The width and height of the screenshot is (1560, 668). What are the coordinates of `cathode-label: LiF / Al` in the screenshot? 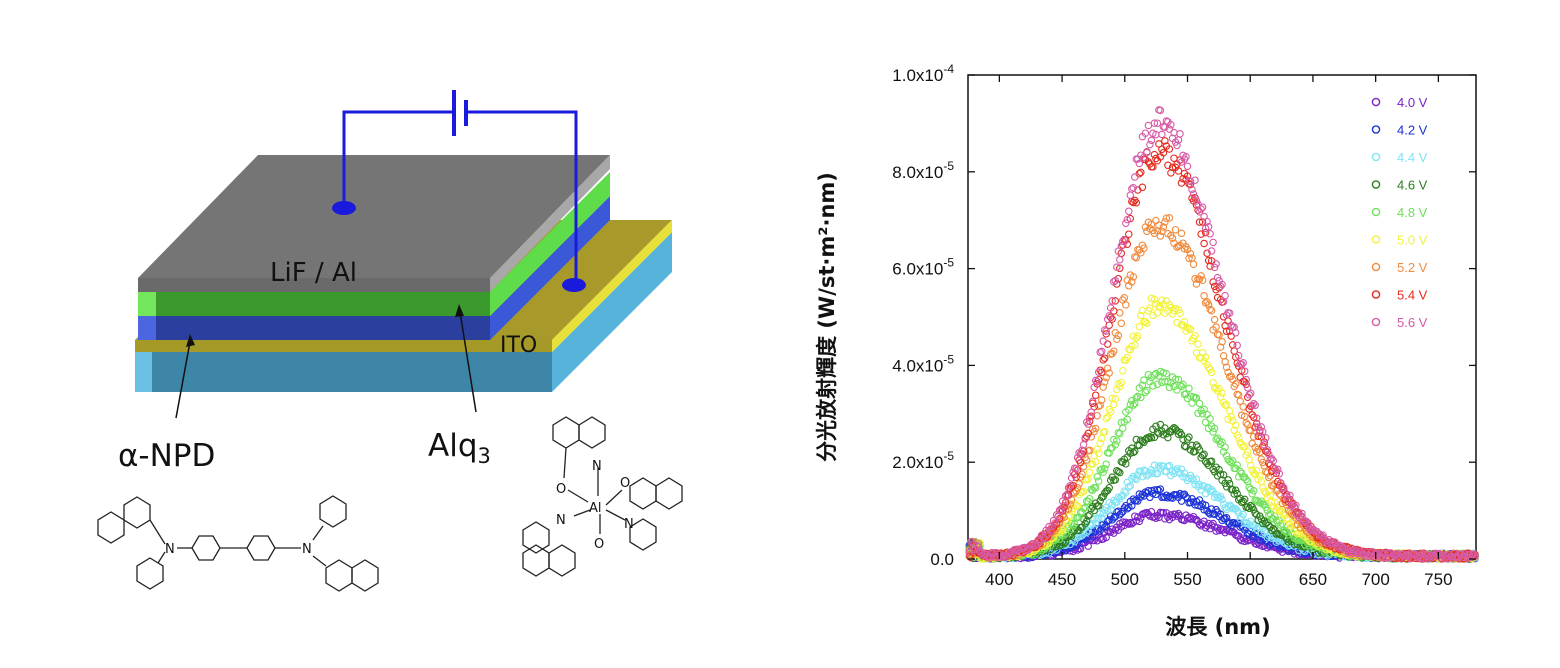 It's located at (313, 273).